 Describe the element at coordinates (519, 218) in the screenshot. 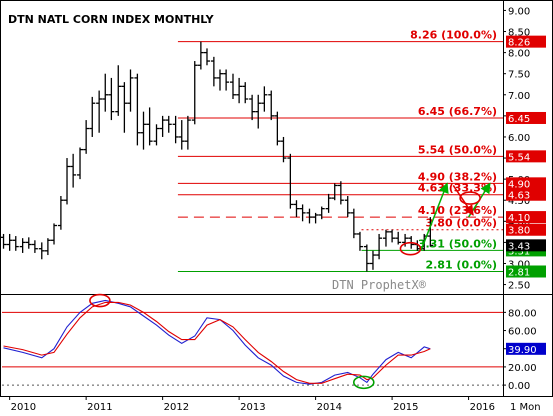

I see `price-tag-label: 4.10` at that location.